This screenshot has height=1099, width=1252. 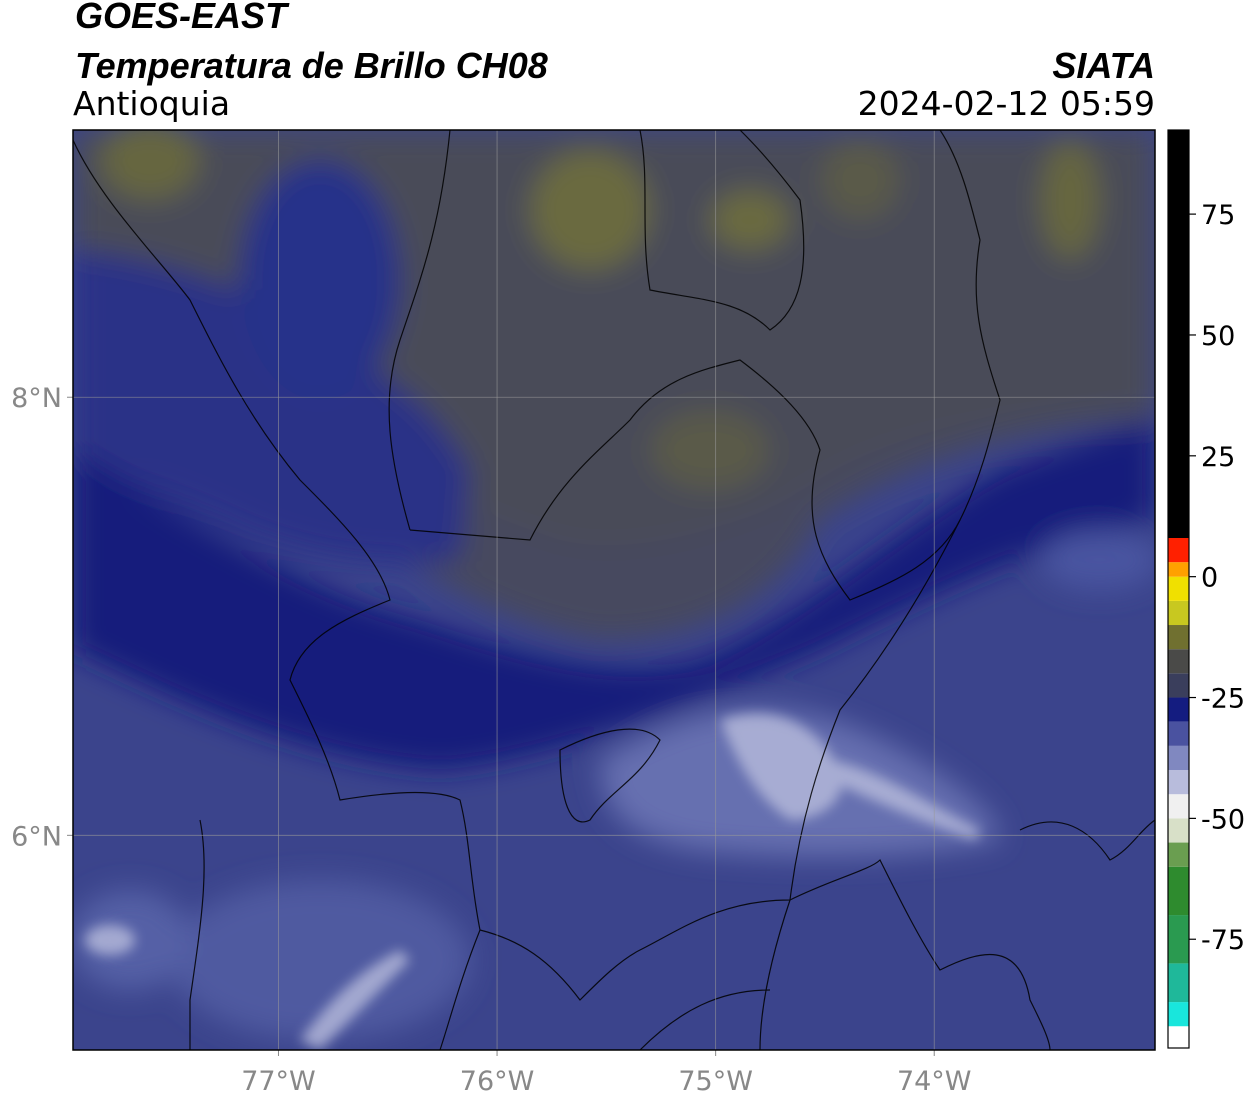 What do you see at coordinates (1209, 578) in the screenshot?
I see `colorbar-tick-label: 0` at bounding box center [1209, 578].